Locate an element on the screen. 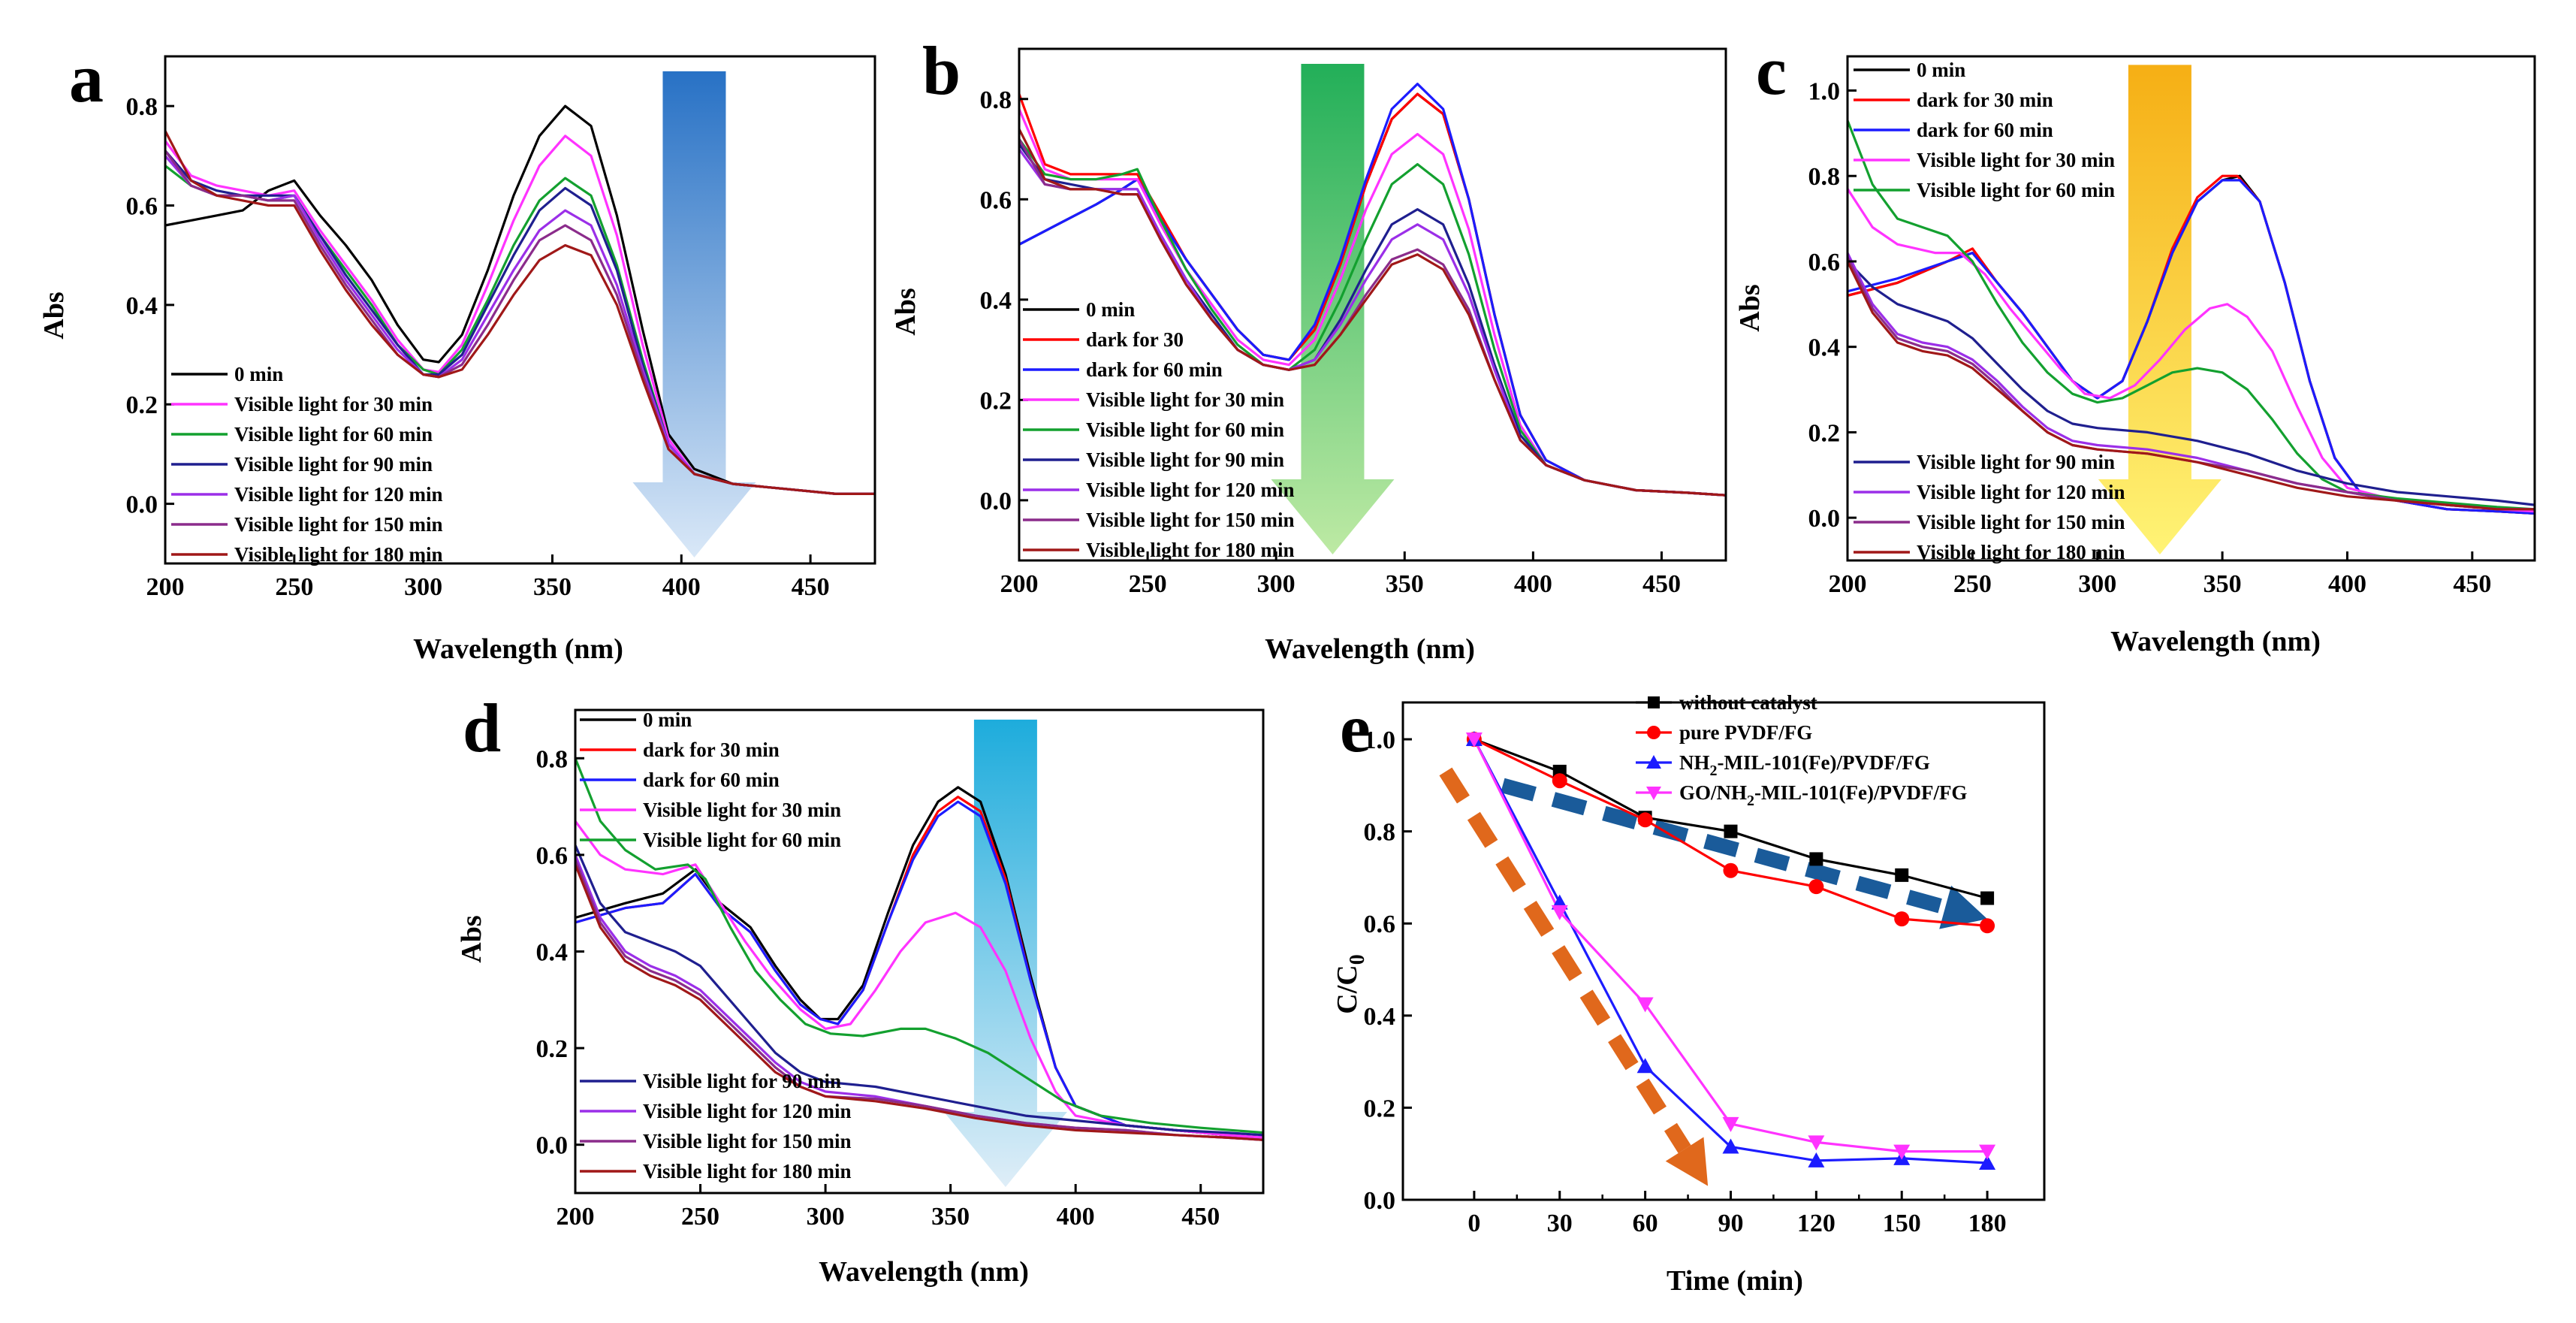 The width and height of the screenshot is (2576, 1323). panel-e-legend-label-1-pre: pure PVDF/FG is located at coordinates (1745, 732).